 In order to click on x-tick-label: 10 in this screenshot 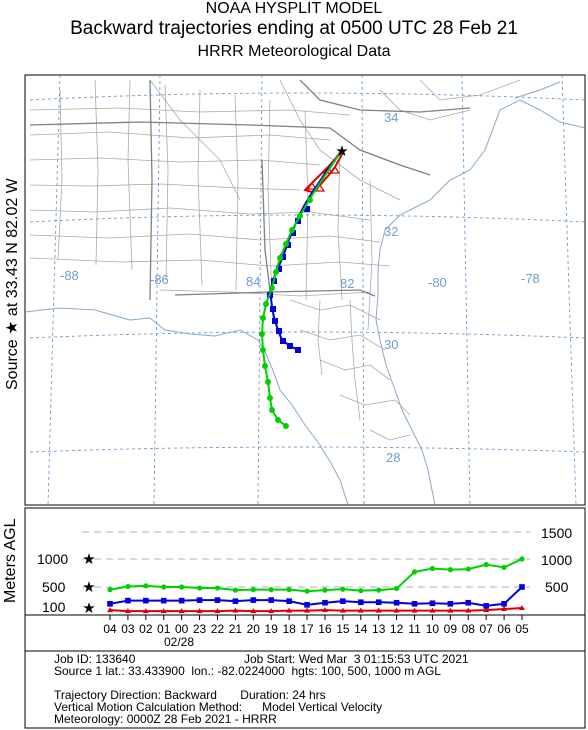, I will do `click(433, 629)`.